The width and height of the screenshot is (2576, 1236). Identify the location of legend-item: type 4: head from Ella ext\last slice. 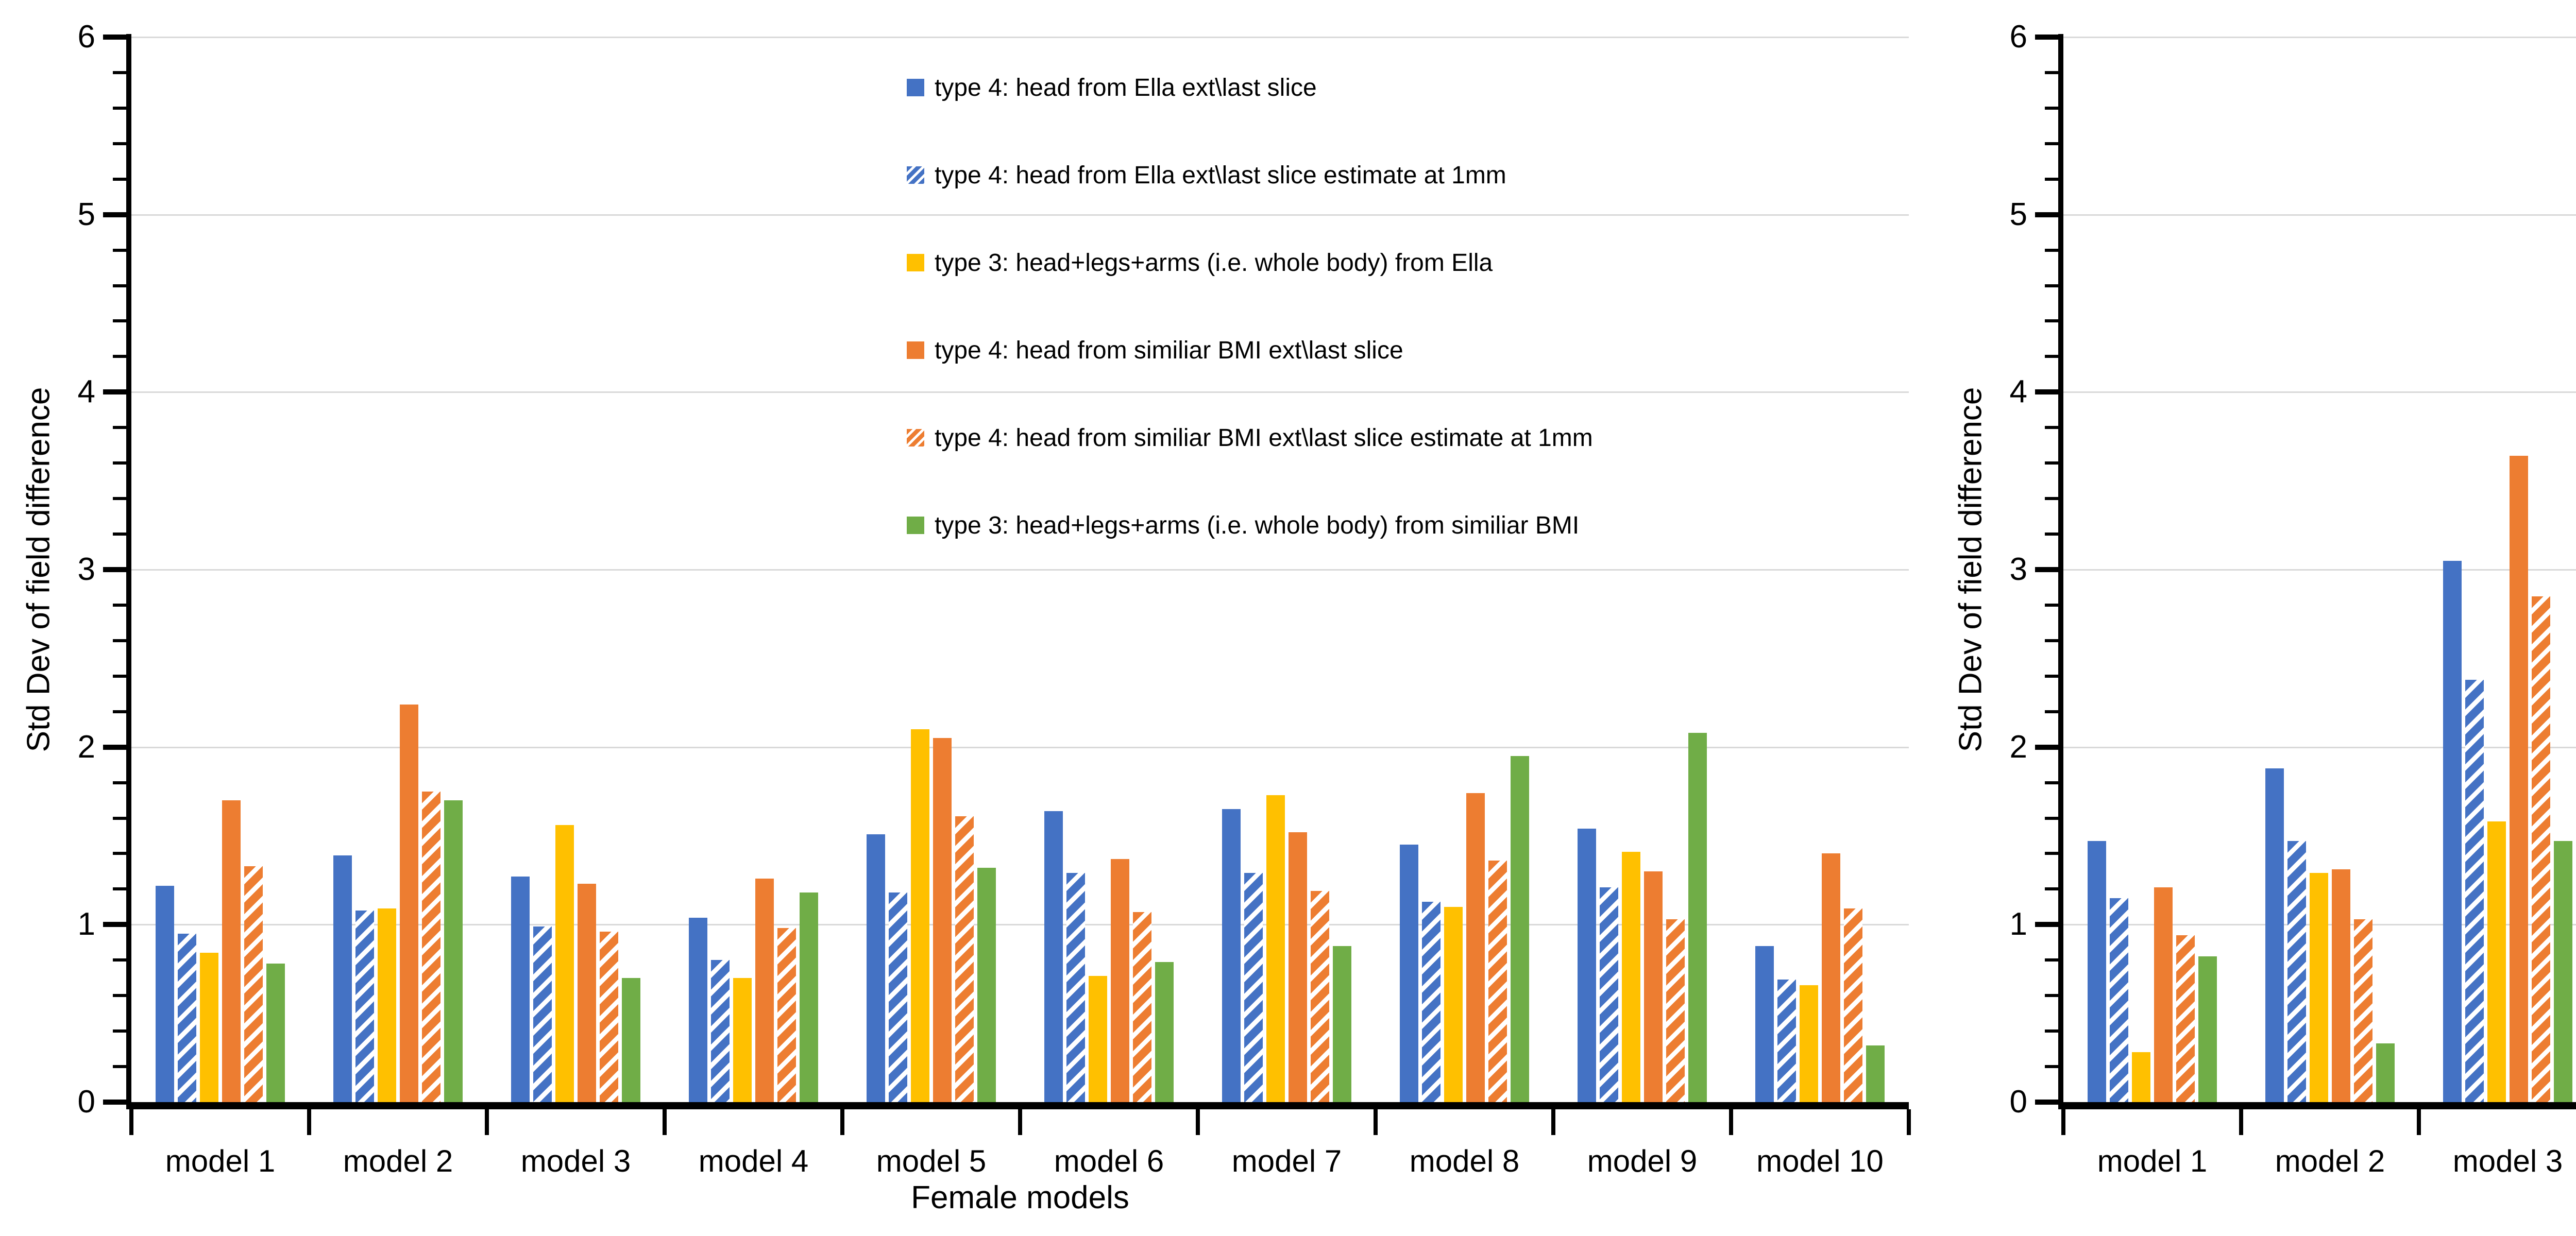
(1250, 88).